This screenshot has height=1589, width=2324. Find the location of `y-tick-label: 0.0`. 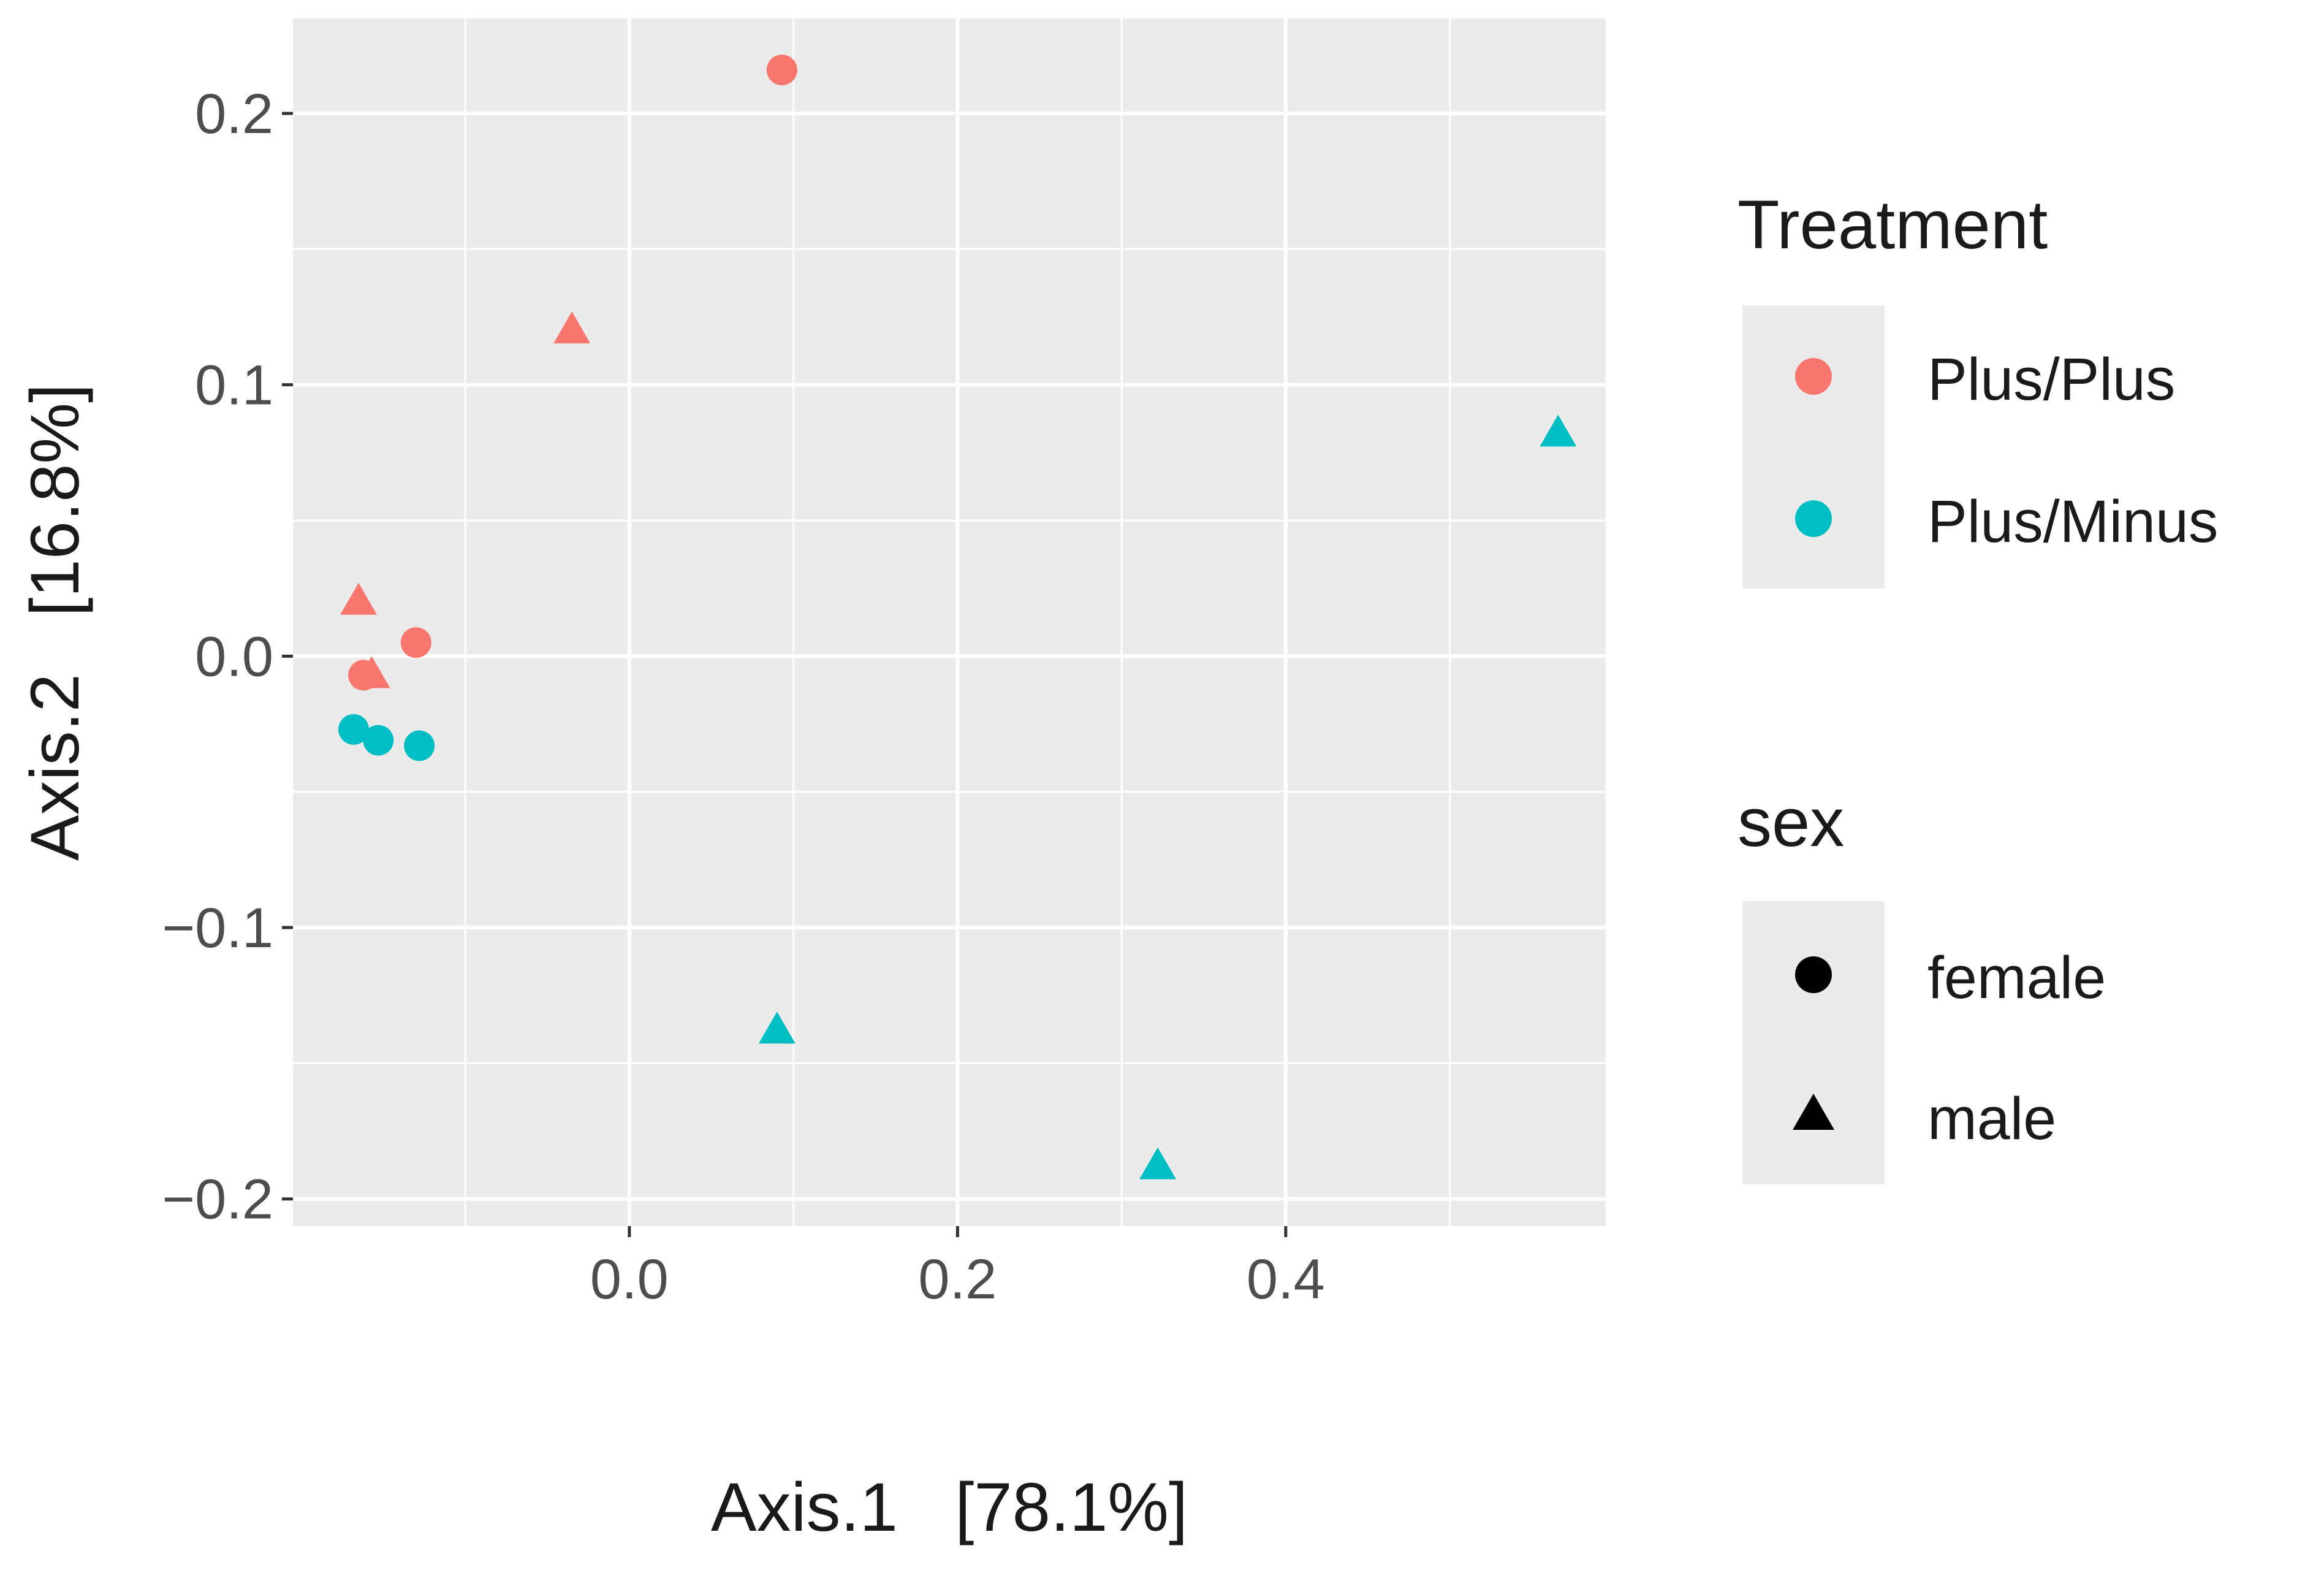

y-tick-label: 0.0 is located at coordinates (234, 657).